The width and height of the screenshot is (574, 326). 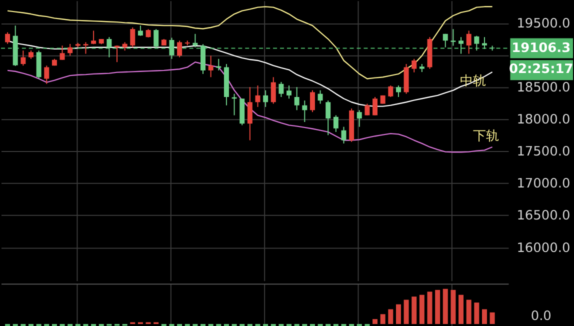 What do you see at coordinates (543, 88) in the screenshot?
I see `y-tick-label: 18500.0` at bounding box center [543, 88].